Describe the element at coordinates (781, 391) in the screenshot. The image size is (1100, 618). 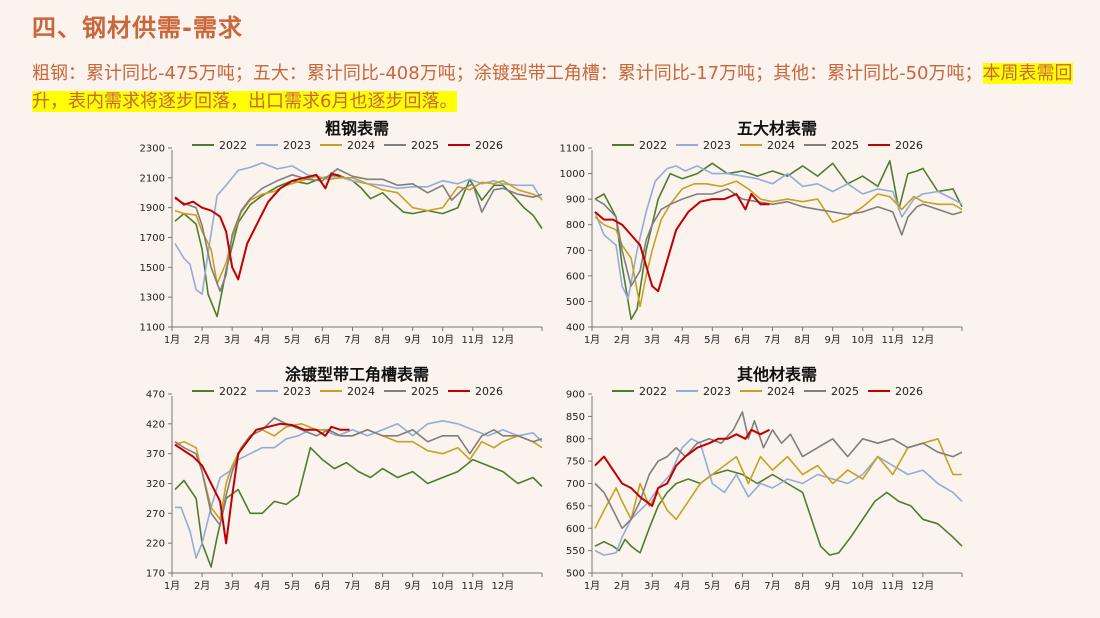
I see `legend-label-2024: 2024` at that location.